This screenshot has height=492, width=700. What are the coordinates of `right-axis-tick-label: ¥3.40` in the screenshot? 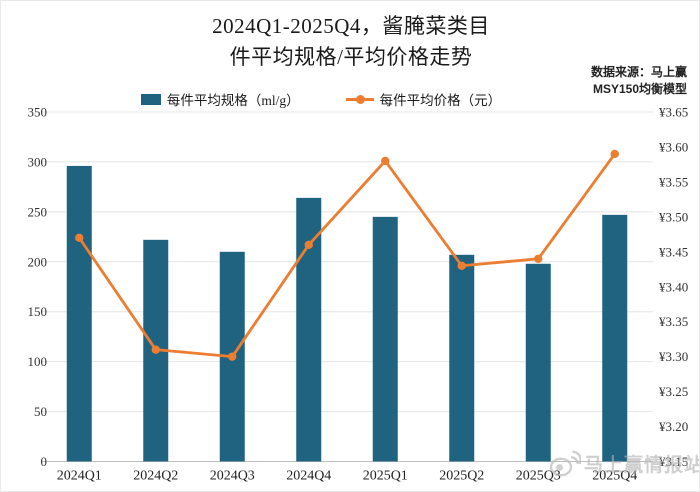 It's located at (673, 286).